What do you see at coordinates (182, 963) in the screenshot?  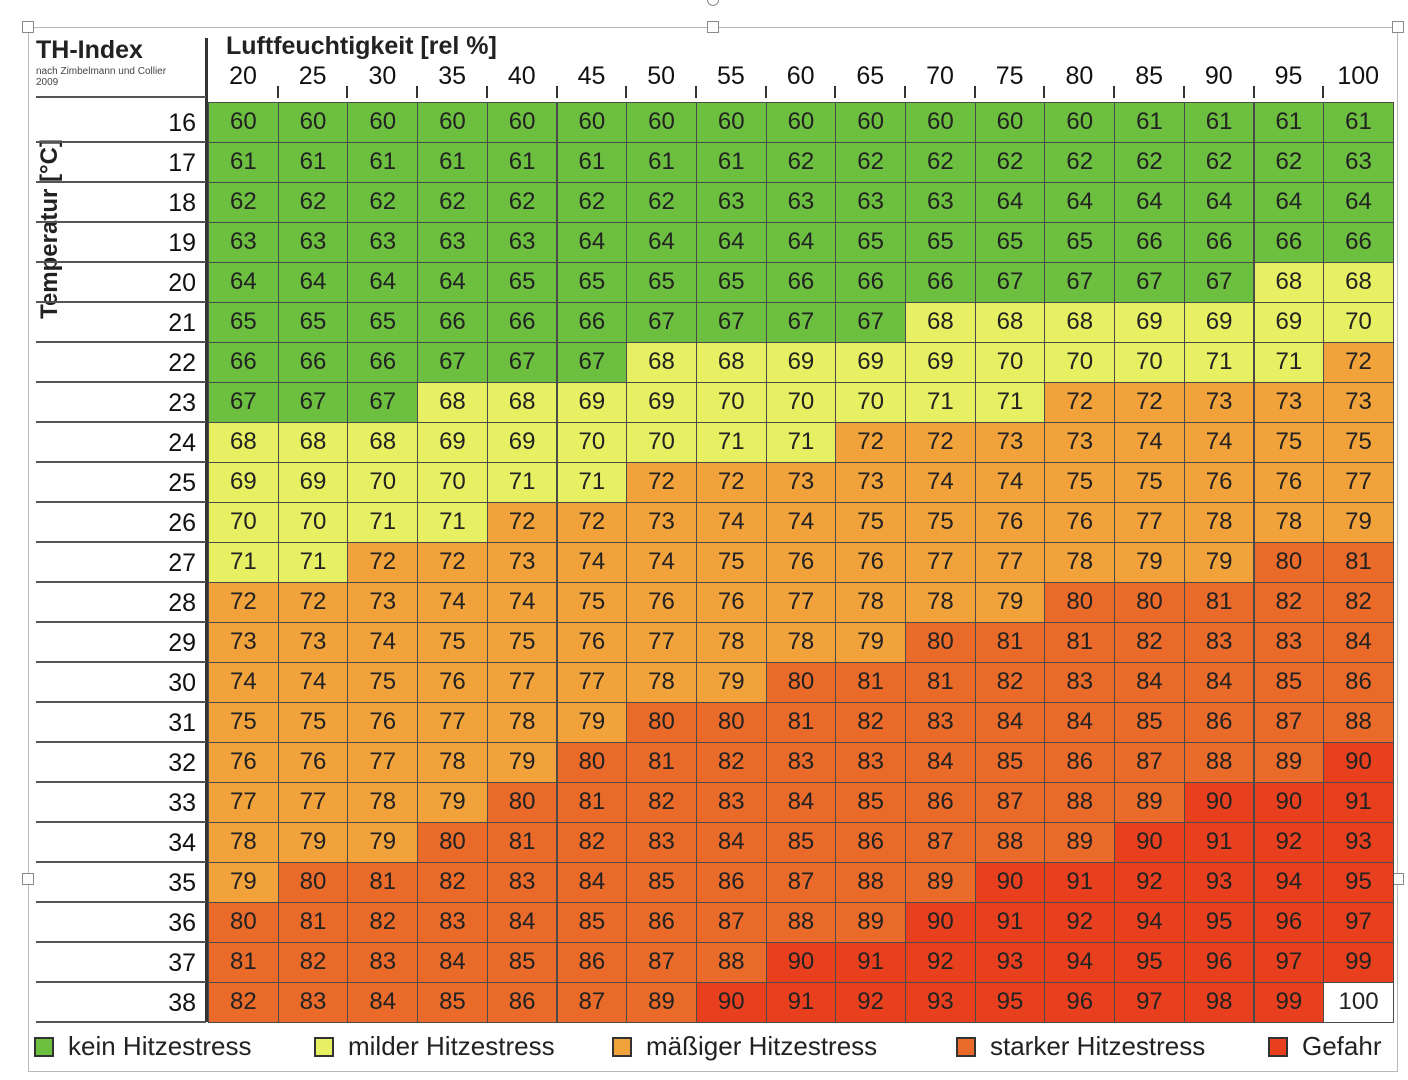 I see `y-tick-label: 37` at bounding box center [182, 963].